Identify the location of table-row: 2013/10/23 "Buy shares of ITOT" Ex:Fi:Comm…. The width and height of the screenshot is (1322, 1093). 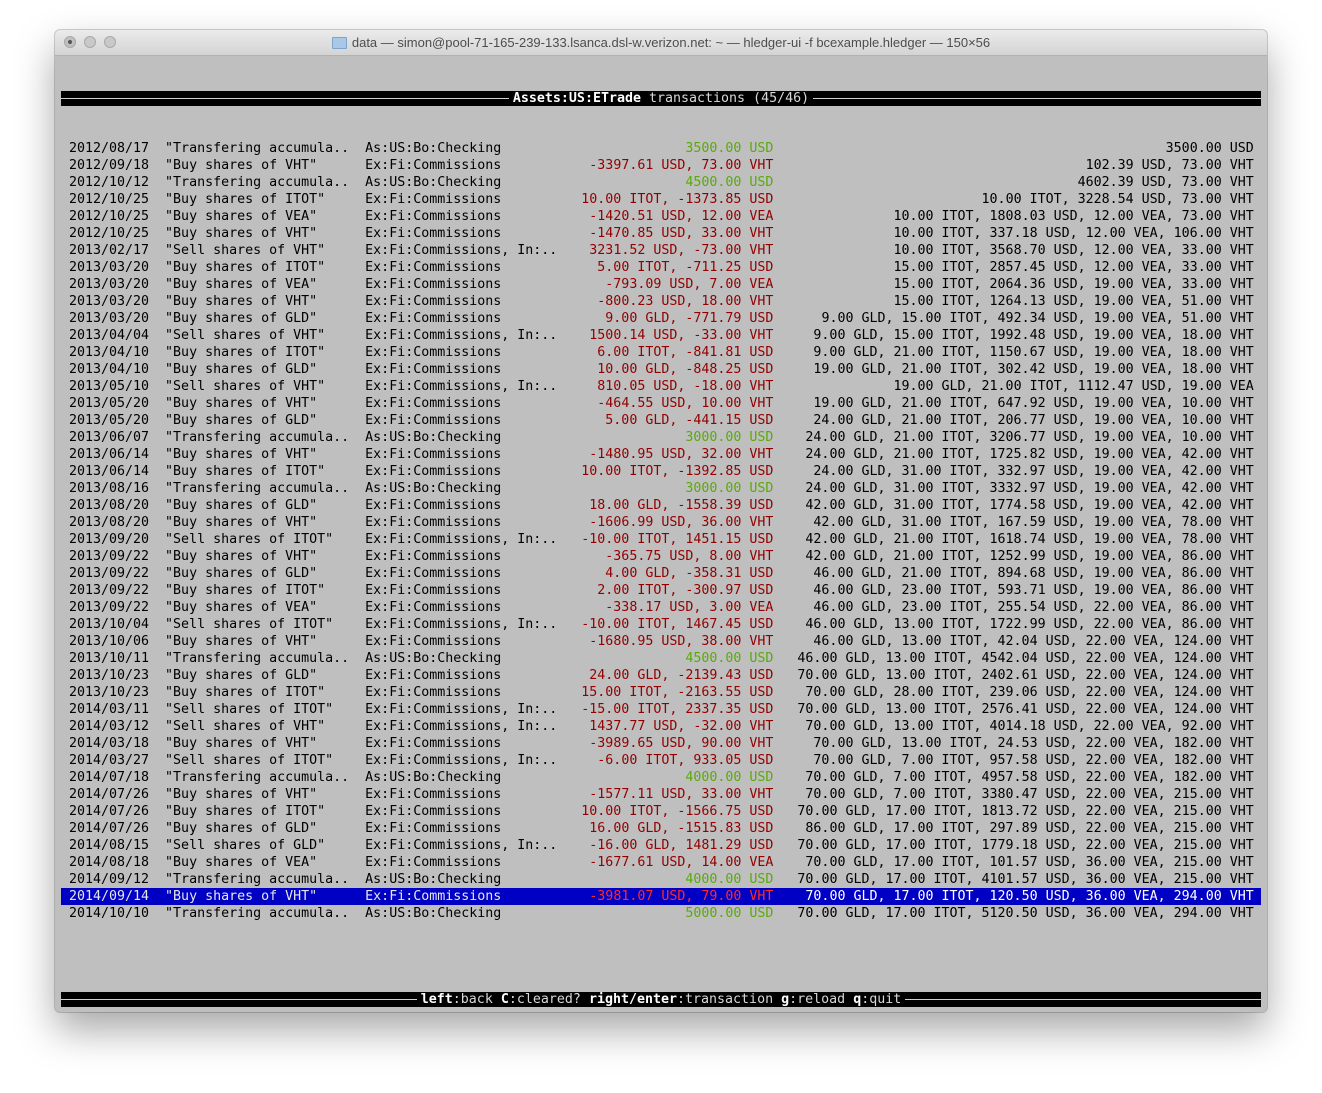
(661, 692).